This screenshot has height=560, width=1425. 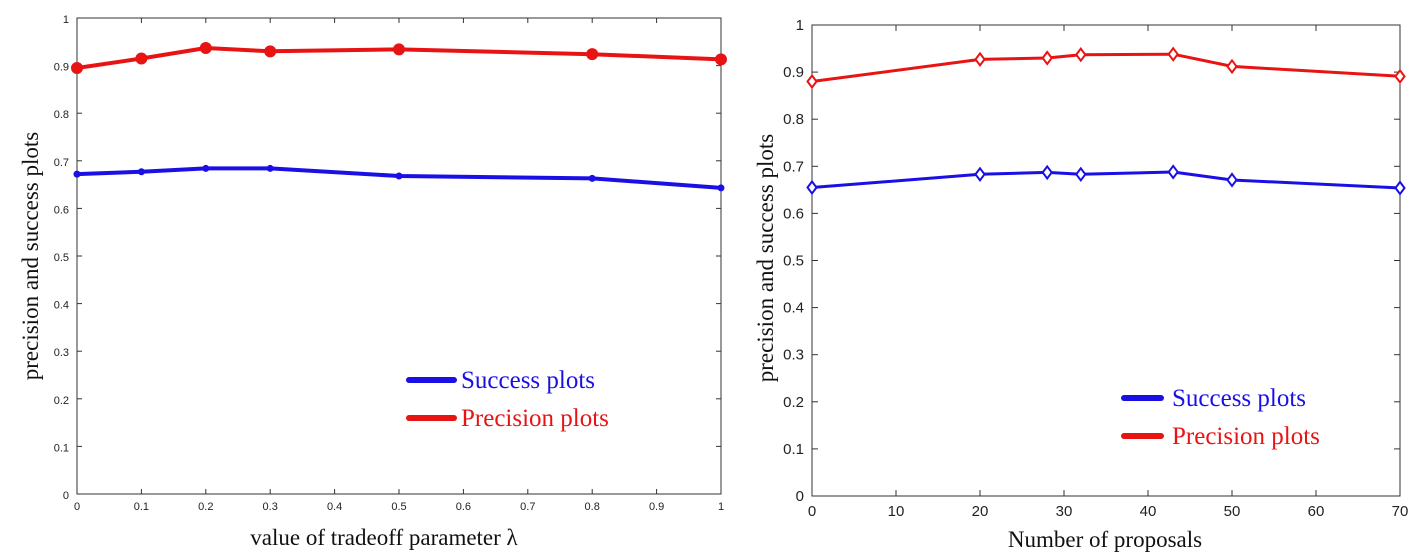 I want to click on x-tick-label: 0.4, so click(x=334, y=507).